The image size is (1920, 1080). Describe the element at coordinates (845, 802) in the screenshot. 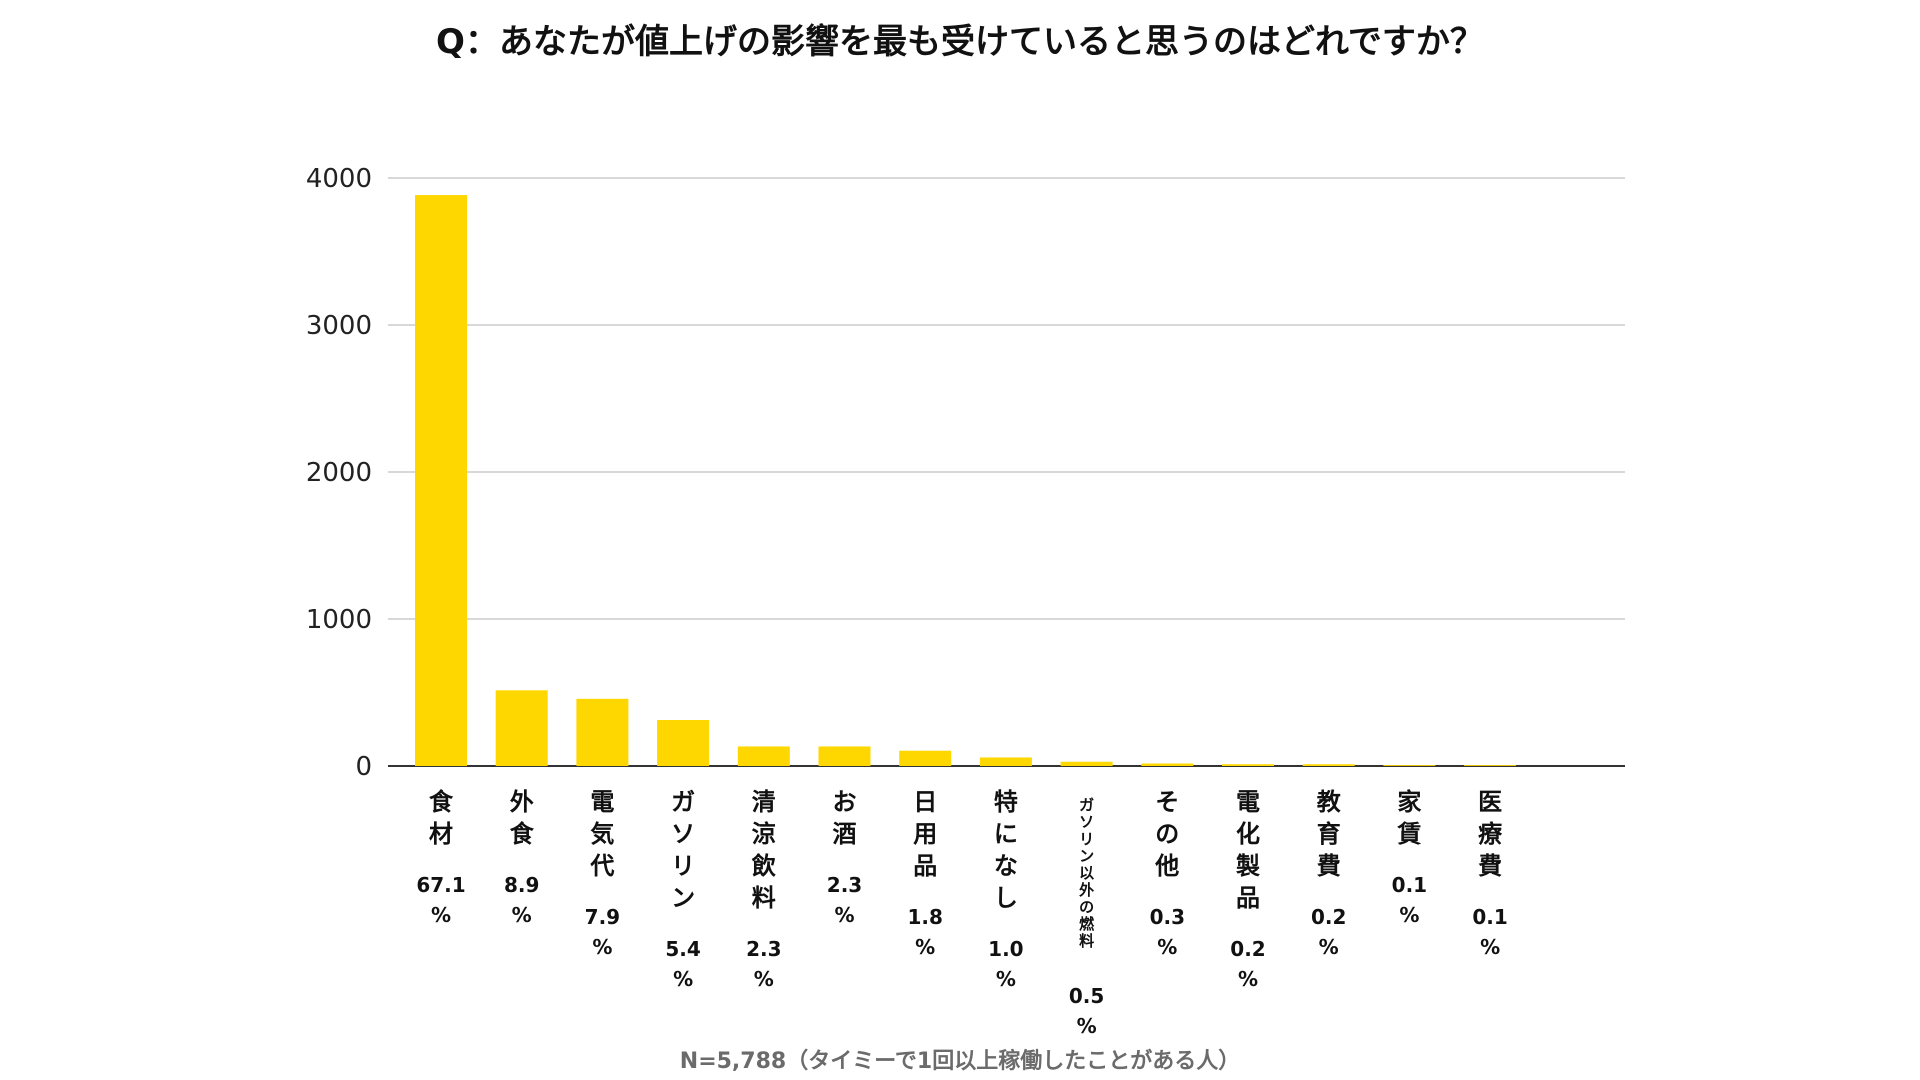

I see `svg-text: お` at that location.